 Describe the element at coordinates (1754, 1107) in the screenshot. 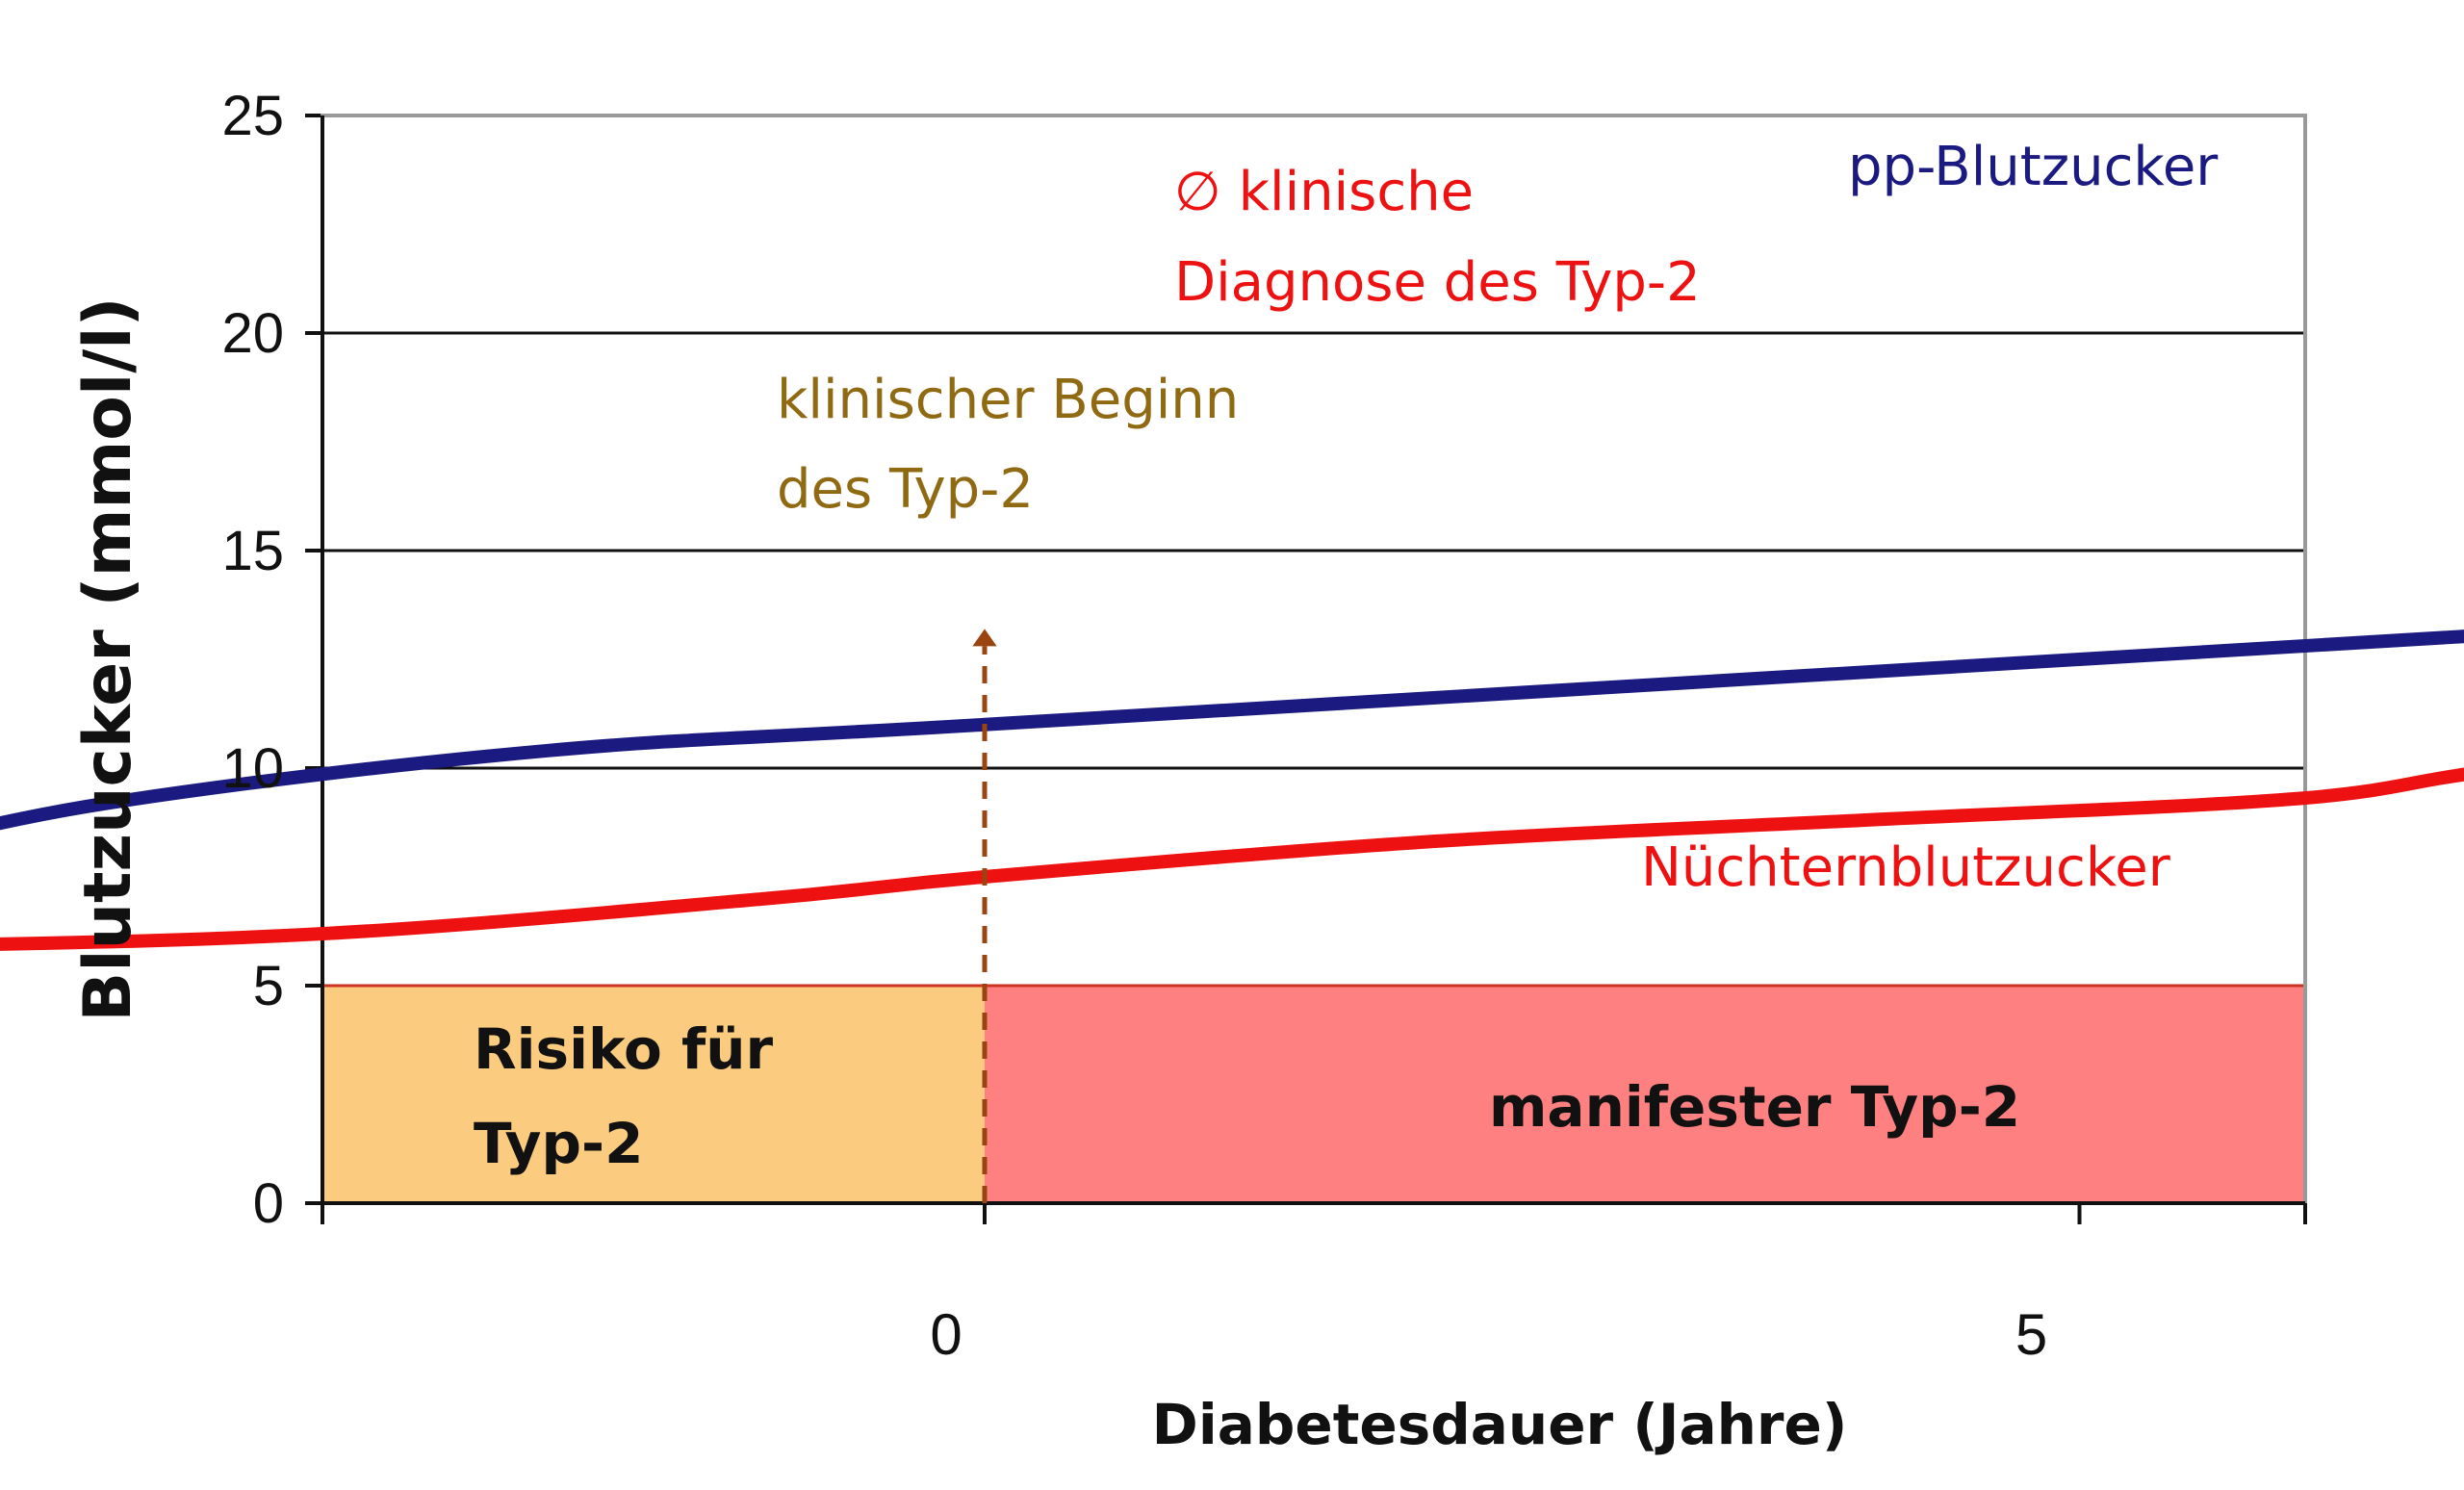

I see `zone-label-manifest: manifester Typ-2` at that location.